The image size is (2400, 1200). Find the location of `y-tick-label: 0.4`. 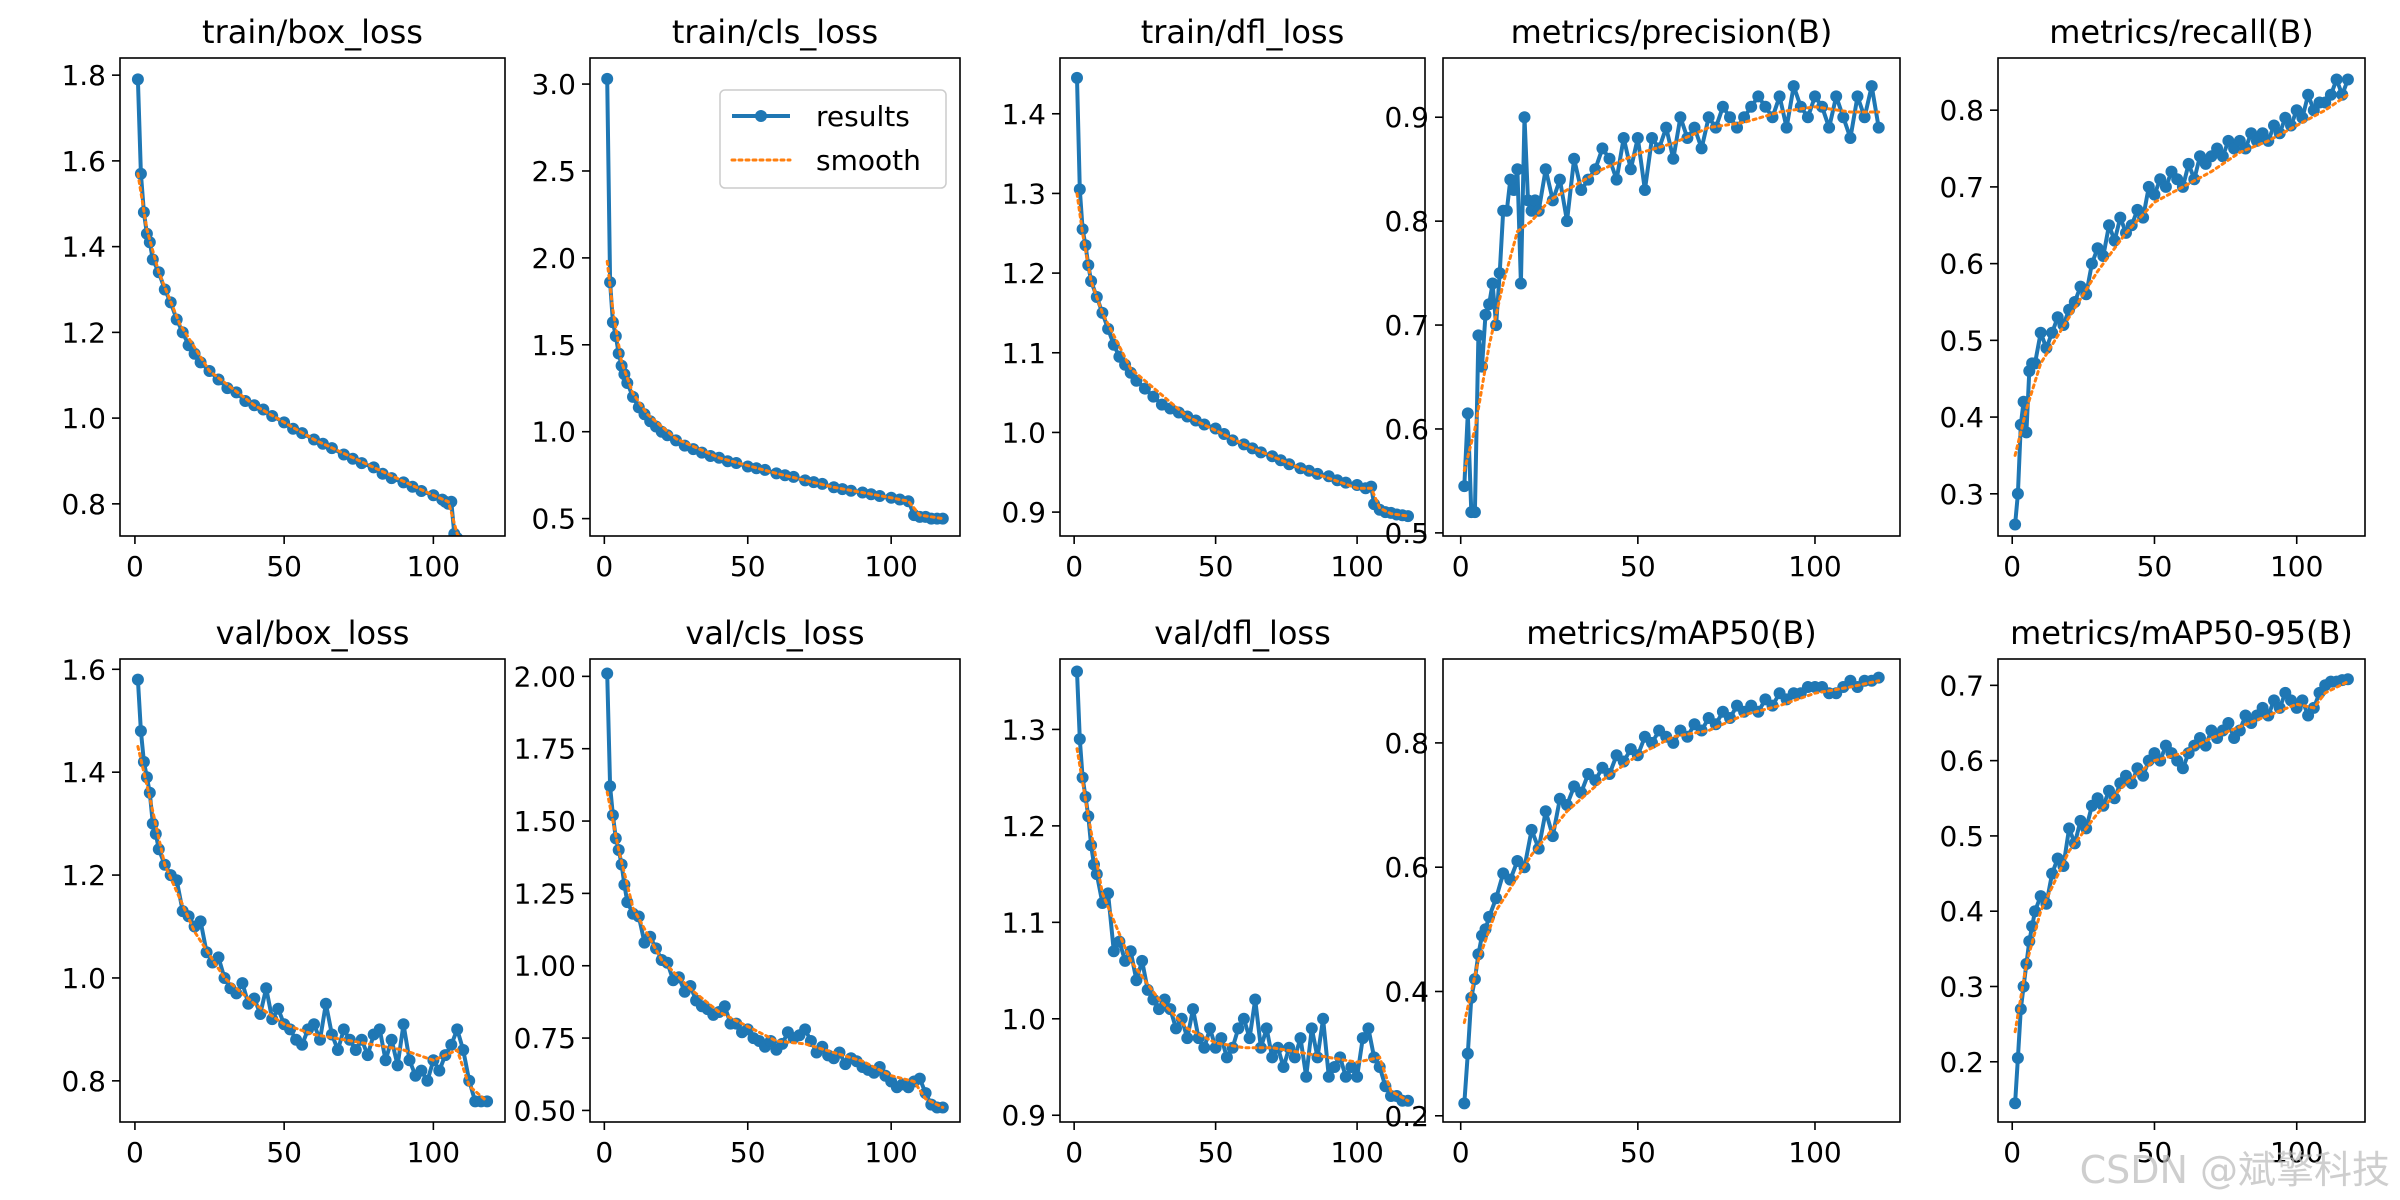

y-tick-label: 0.4 is located at coordinates (1961, 417).